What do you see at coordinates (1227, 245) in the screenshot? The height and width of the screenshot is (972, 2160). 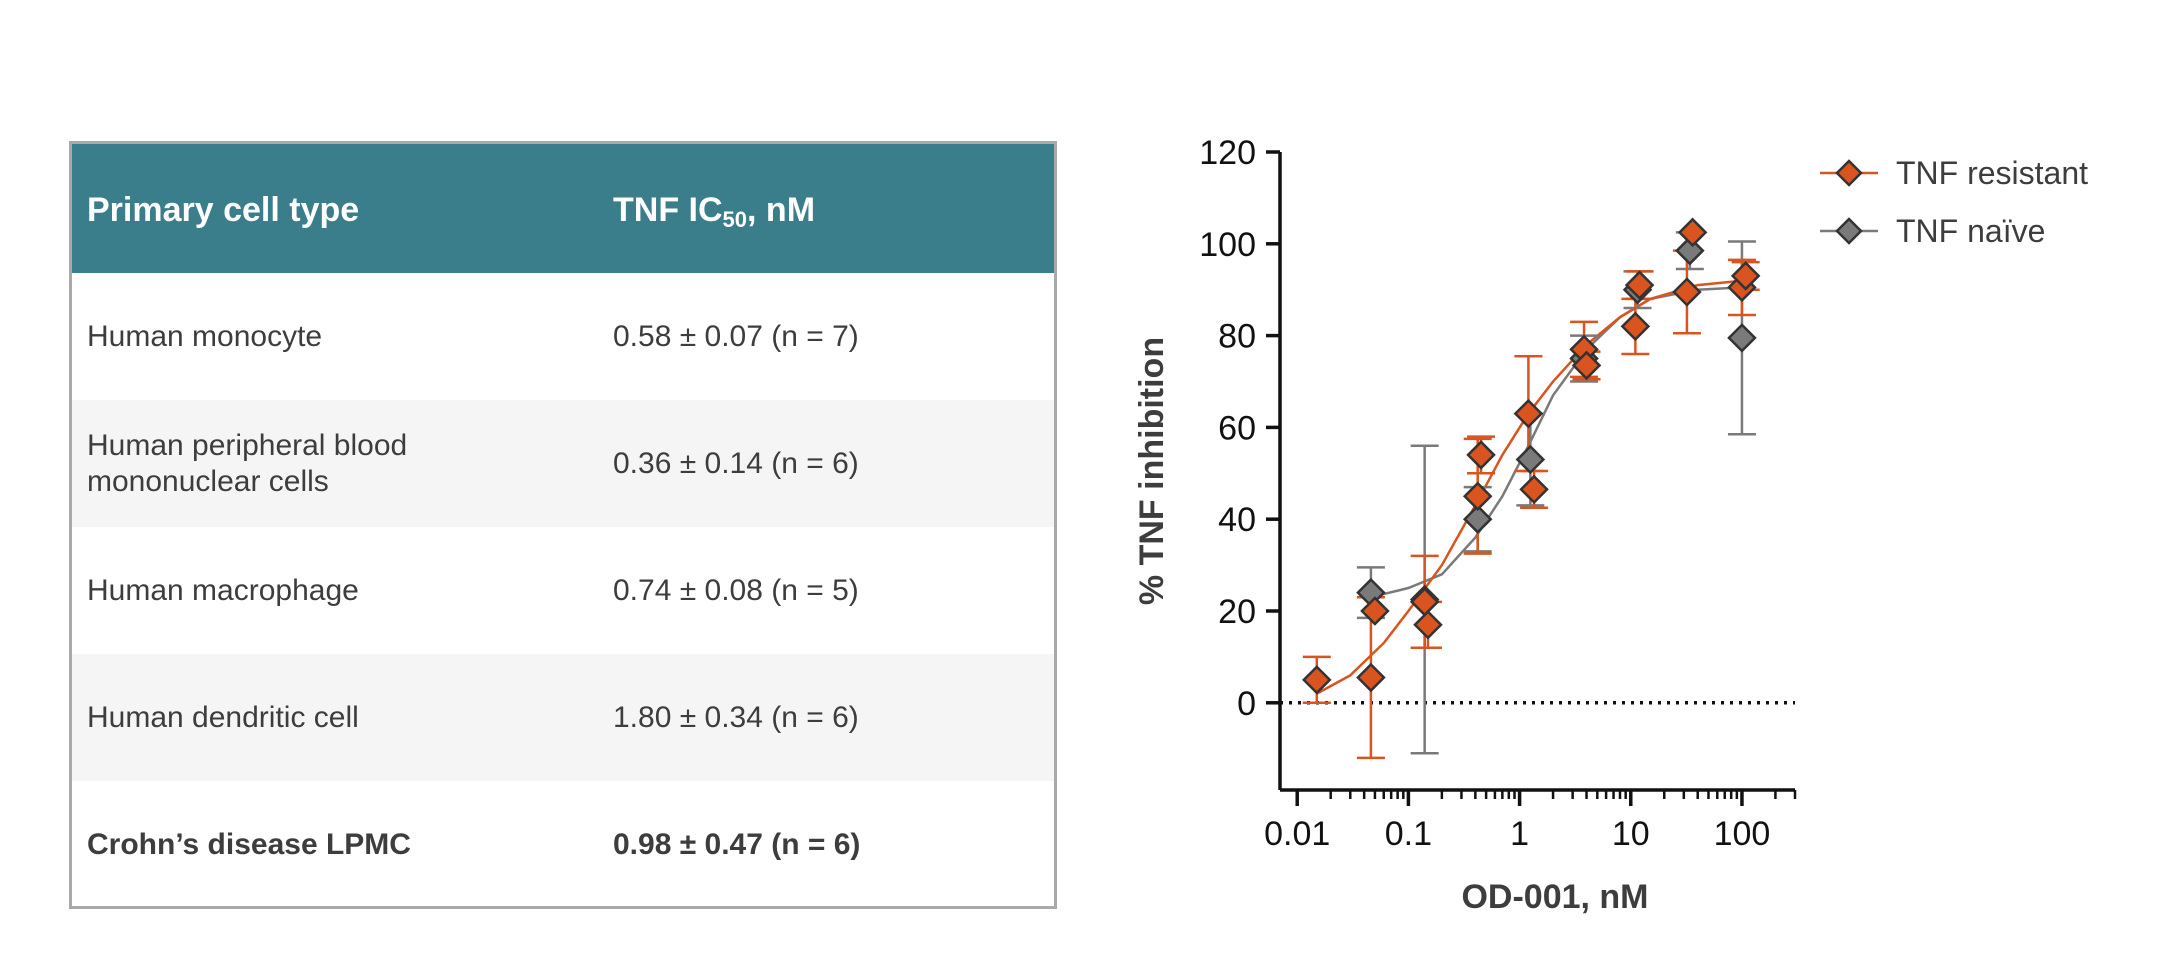 I see `y-tick-label: 100` at bounding box center [1227, 245].